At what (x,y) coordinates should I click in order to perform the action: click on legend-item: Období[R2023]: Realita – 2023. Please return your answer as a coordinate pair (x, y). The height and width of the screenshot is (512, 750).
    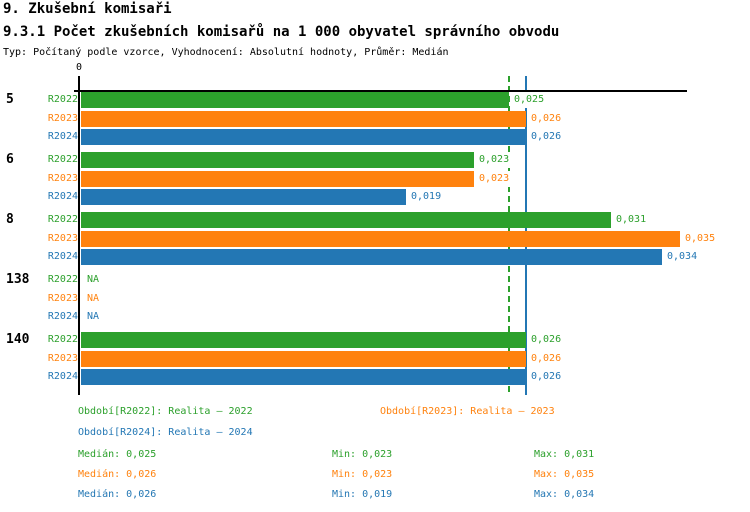
    Looking at the image, I should click on (467, 411).